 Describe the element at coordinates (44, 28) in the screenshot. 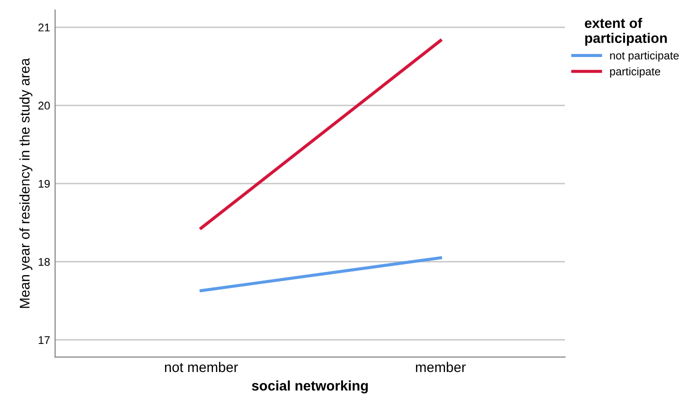

I see `y-tick-label: 21` at that location.